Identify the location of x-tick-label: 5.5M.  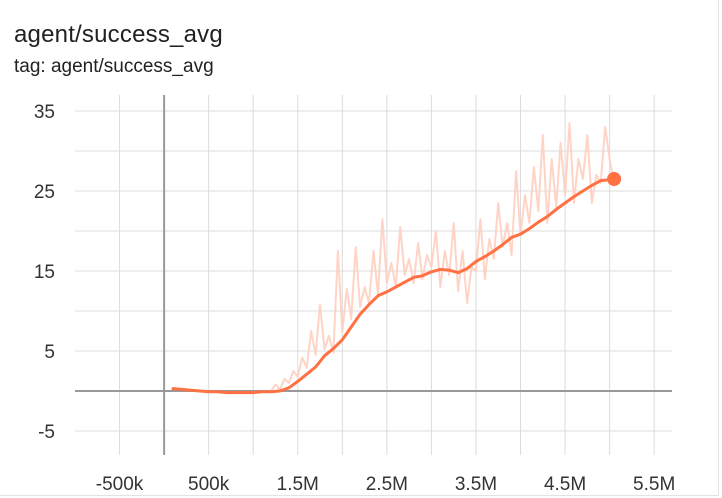
(654, 484).